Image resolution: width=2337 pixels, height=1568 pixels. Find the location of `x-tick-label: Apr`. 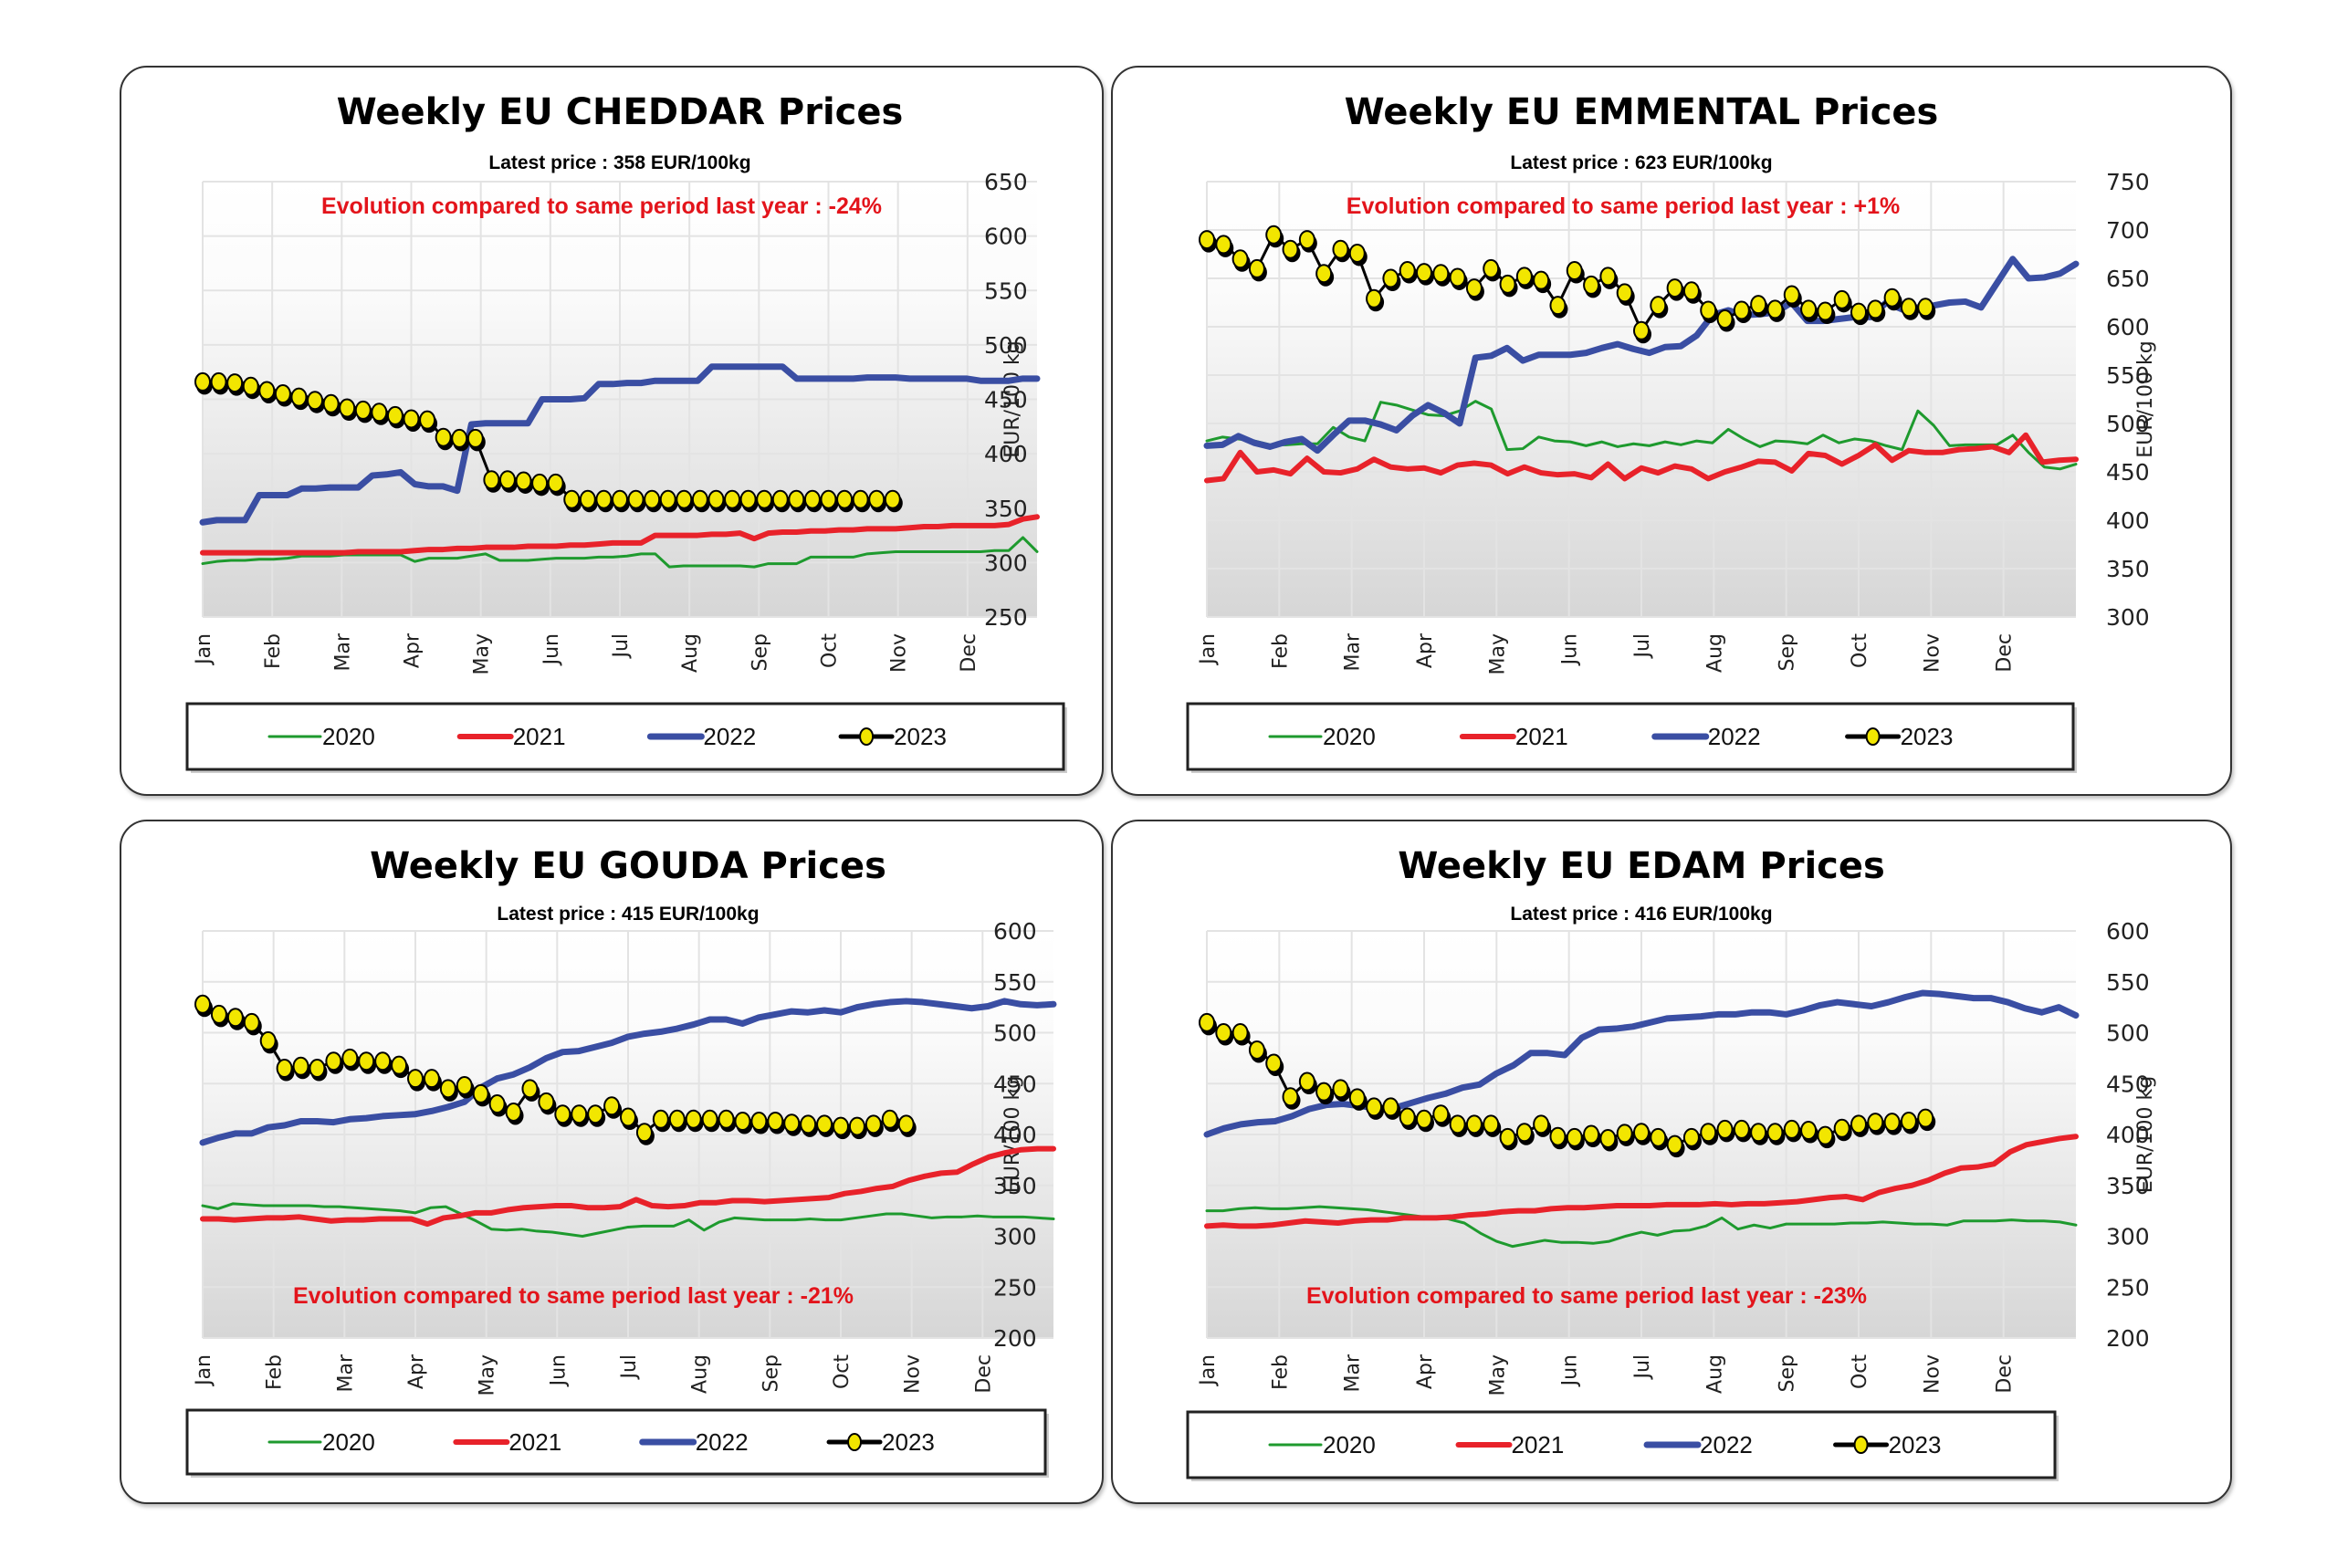

x-tick-label: Apr is located at coordinates (1425, 1371).